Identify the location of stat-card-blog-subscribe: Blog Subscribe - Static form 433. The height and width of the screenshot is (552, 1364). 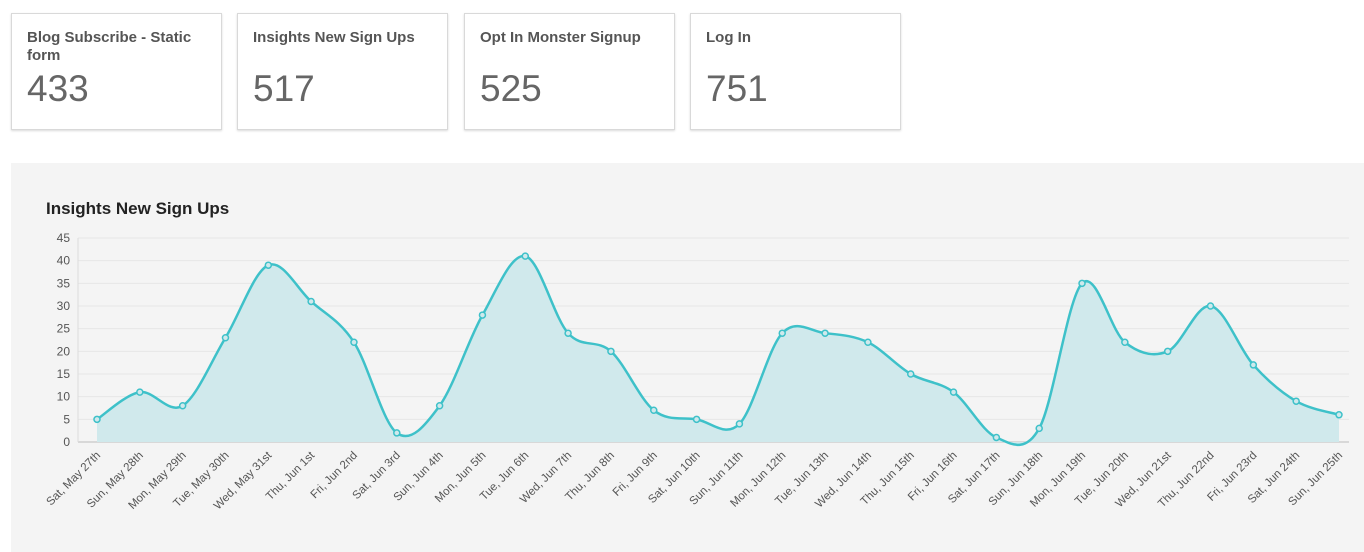
(116, 71).